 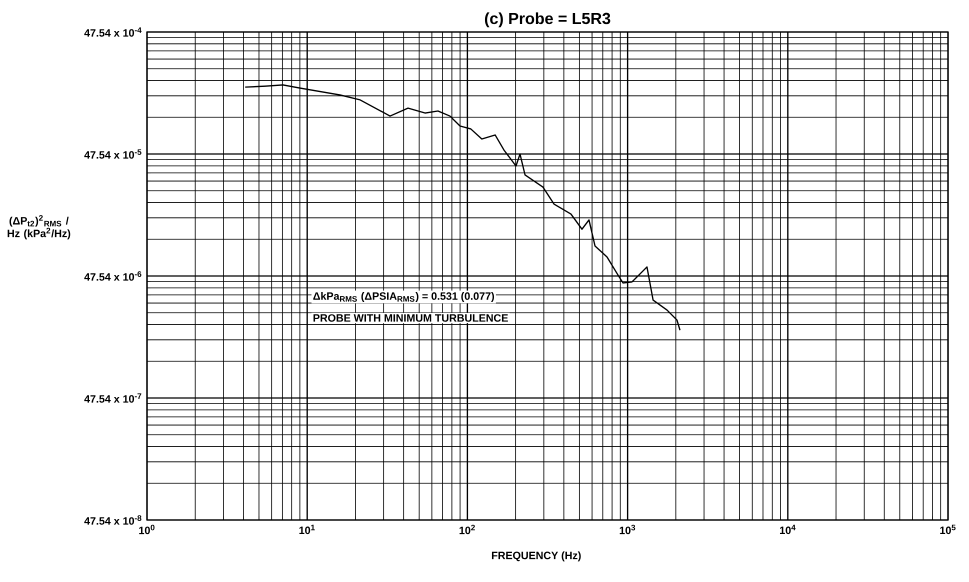 I want to click on x-tick-label: 10$^{1}$, so click(x=307, y=529).